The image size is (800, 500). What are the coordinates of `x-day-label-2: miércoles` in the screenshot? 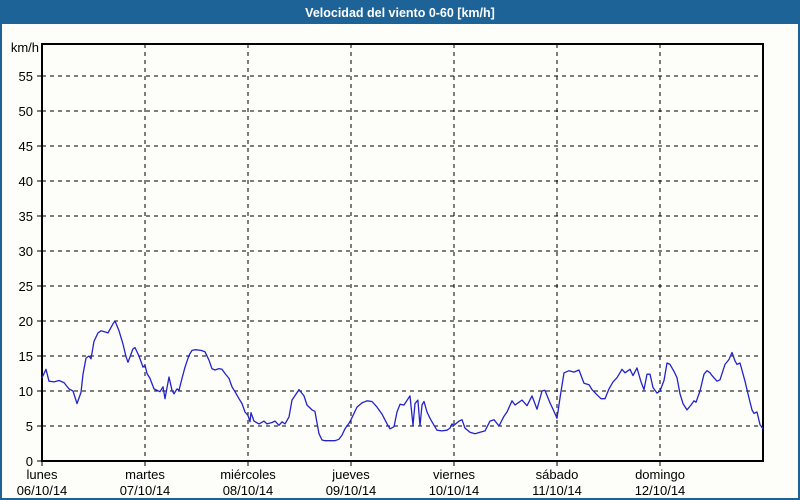 It's located at (248, 474).